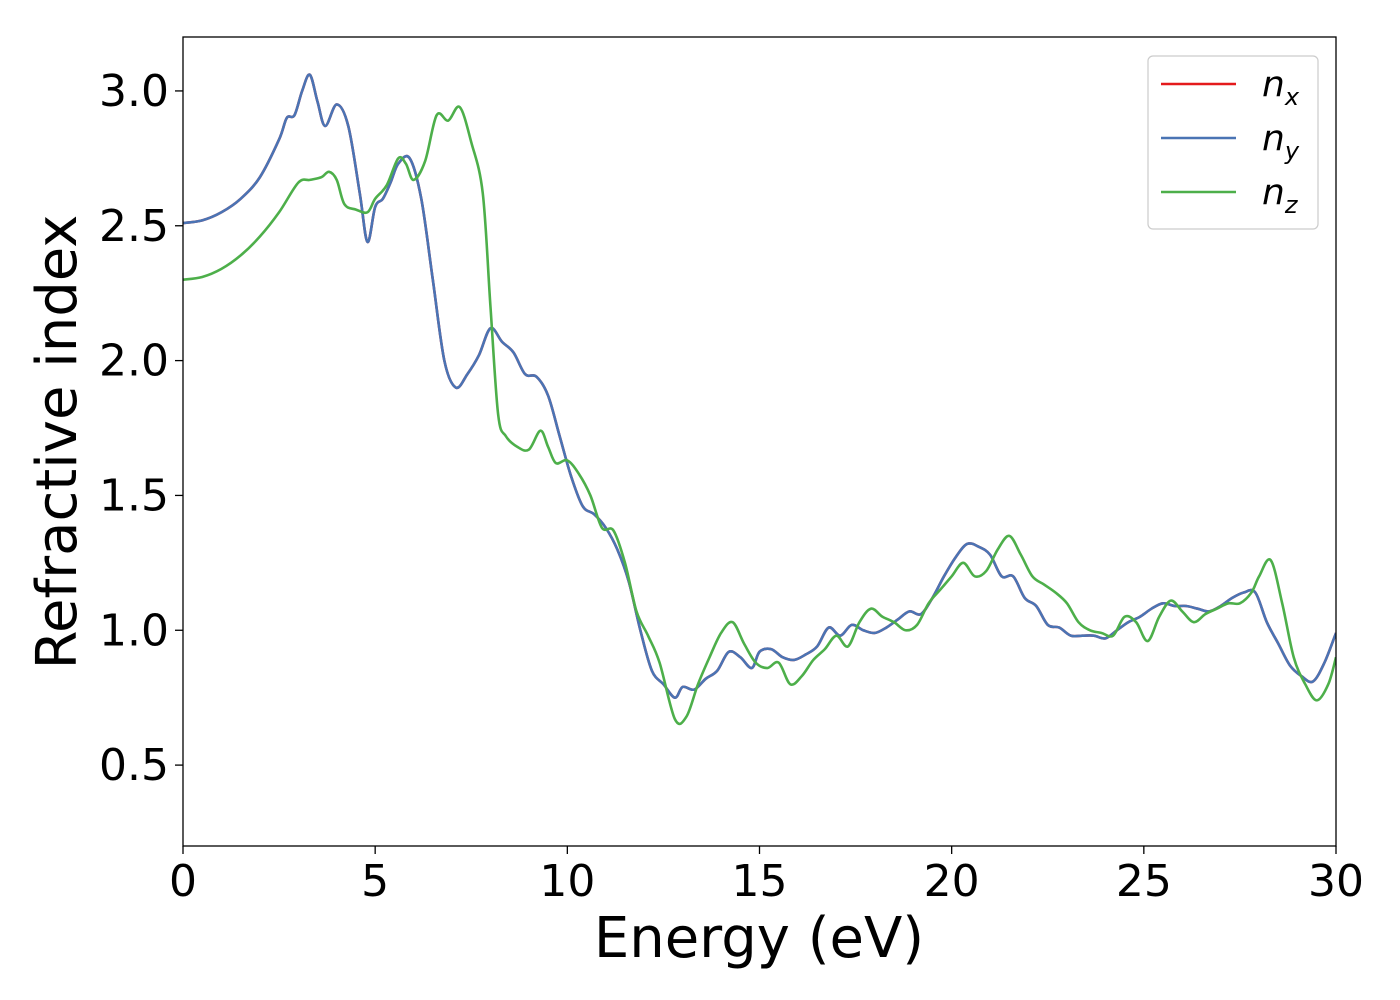  I want to click on y-tick-label: 1.5, so click(134, 495).